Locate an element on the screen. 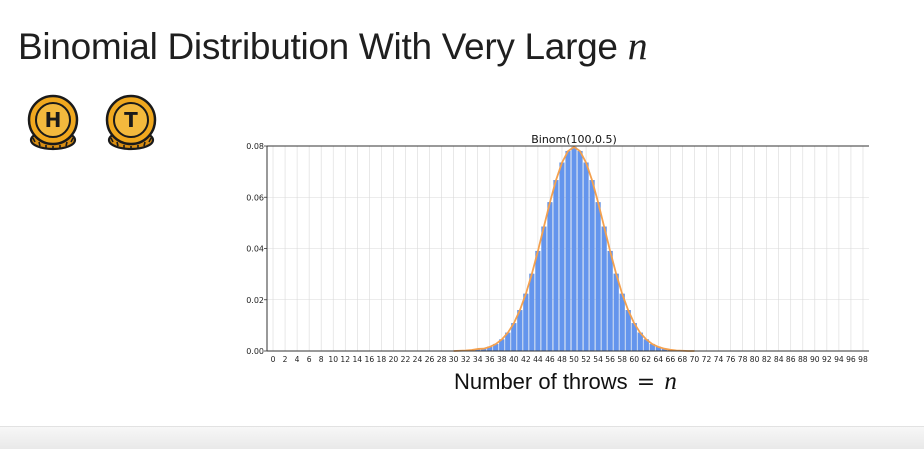 The width and height of the screenshot is (924, 449). heads-coin-icon: H is located at coordinates (53, 122).